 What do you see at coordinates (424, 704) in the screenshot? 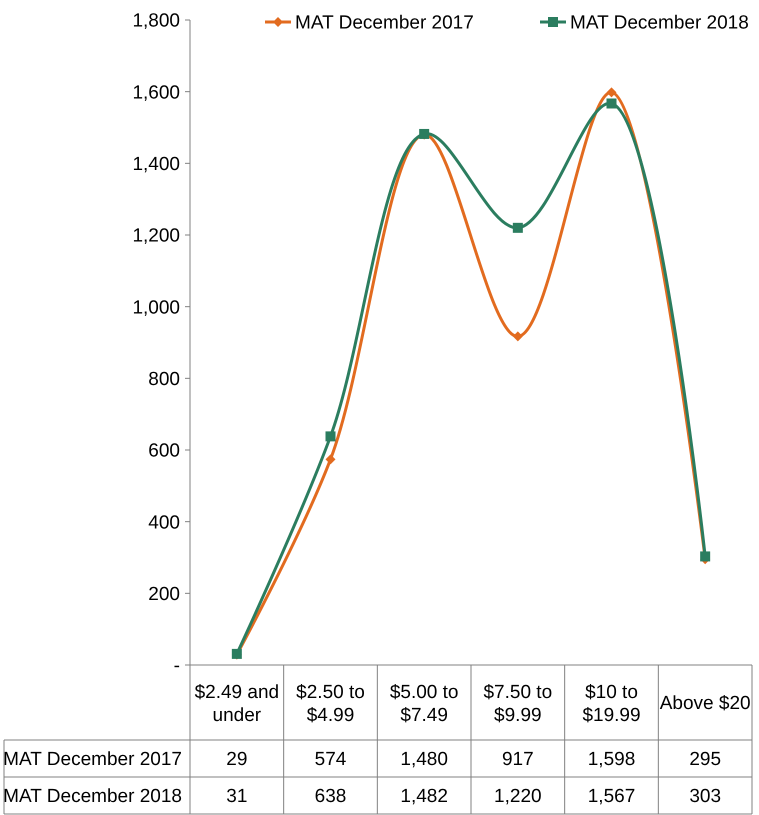
I see `x-tick-label: $5.00 to $7.49` at bounding box center [424, 704].